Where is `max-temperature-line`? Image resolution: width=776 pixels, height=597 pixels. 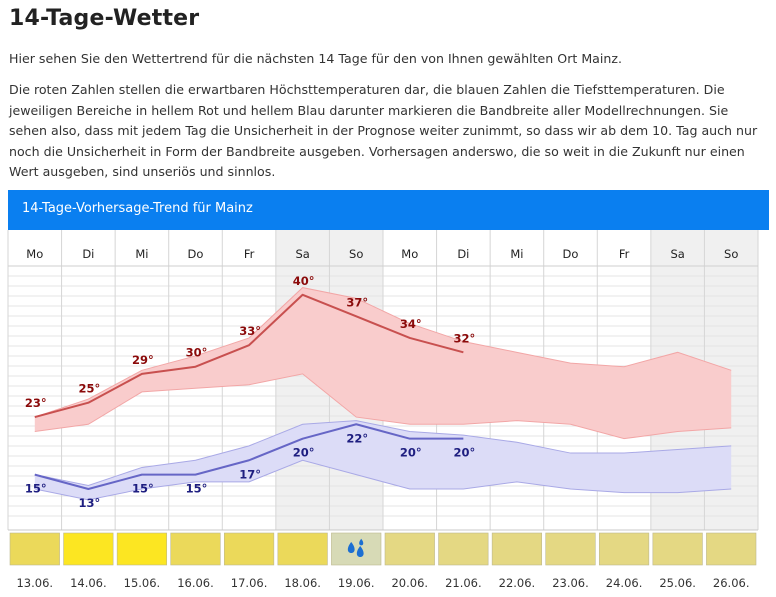
max-temperature-line is located at coordinates (249, 356).